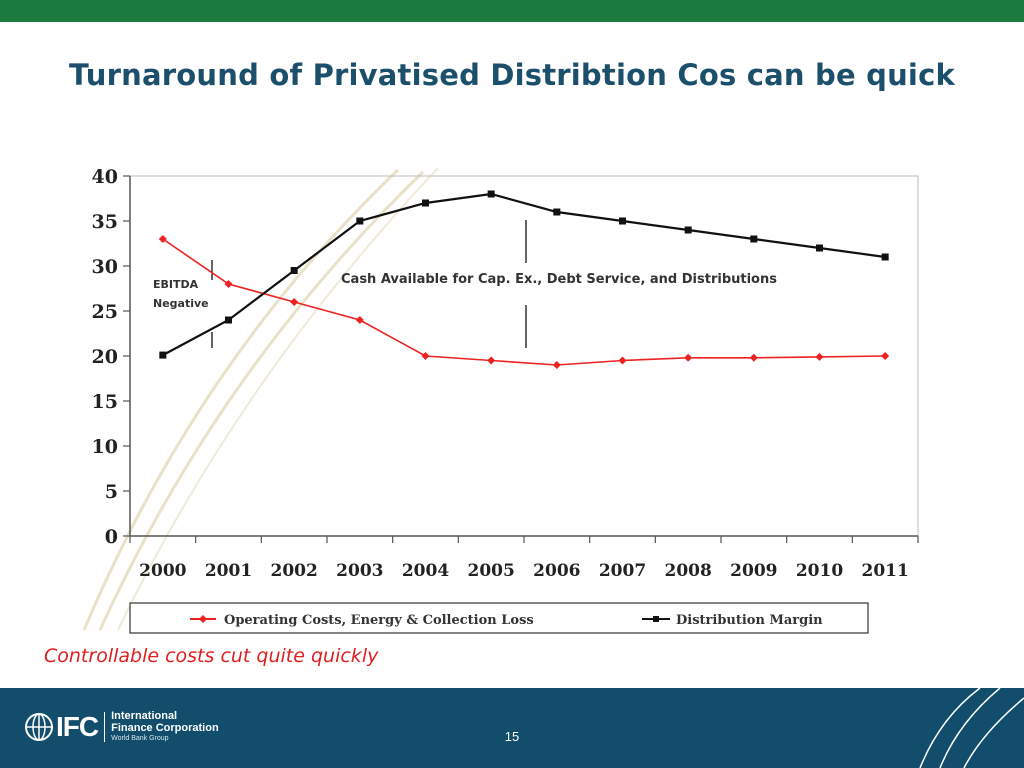  I want to click on series-line-operating-costs, so click(524, 302).